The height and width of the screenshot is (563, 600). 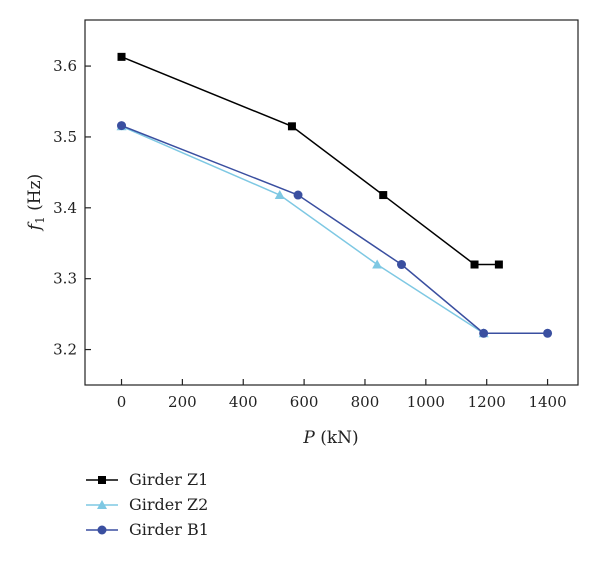 I want to click on x-tick-label: 400, so click(x=243, y=402).